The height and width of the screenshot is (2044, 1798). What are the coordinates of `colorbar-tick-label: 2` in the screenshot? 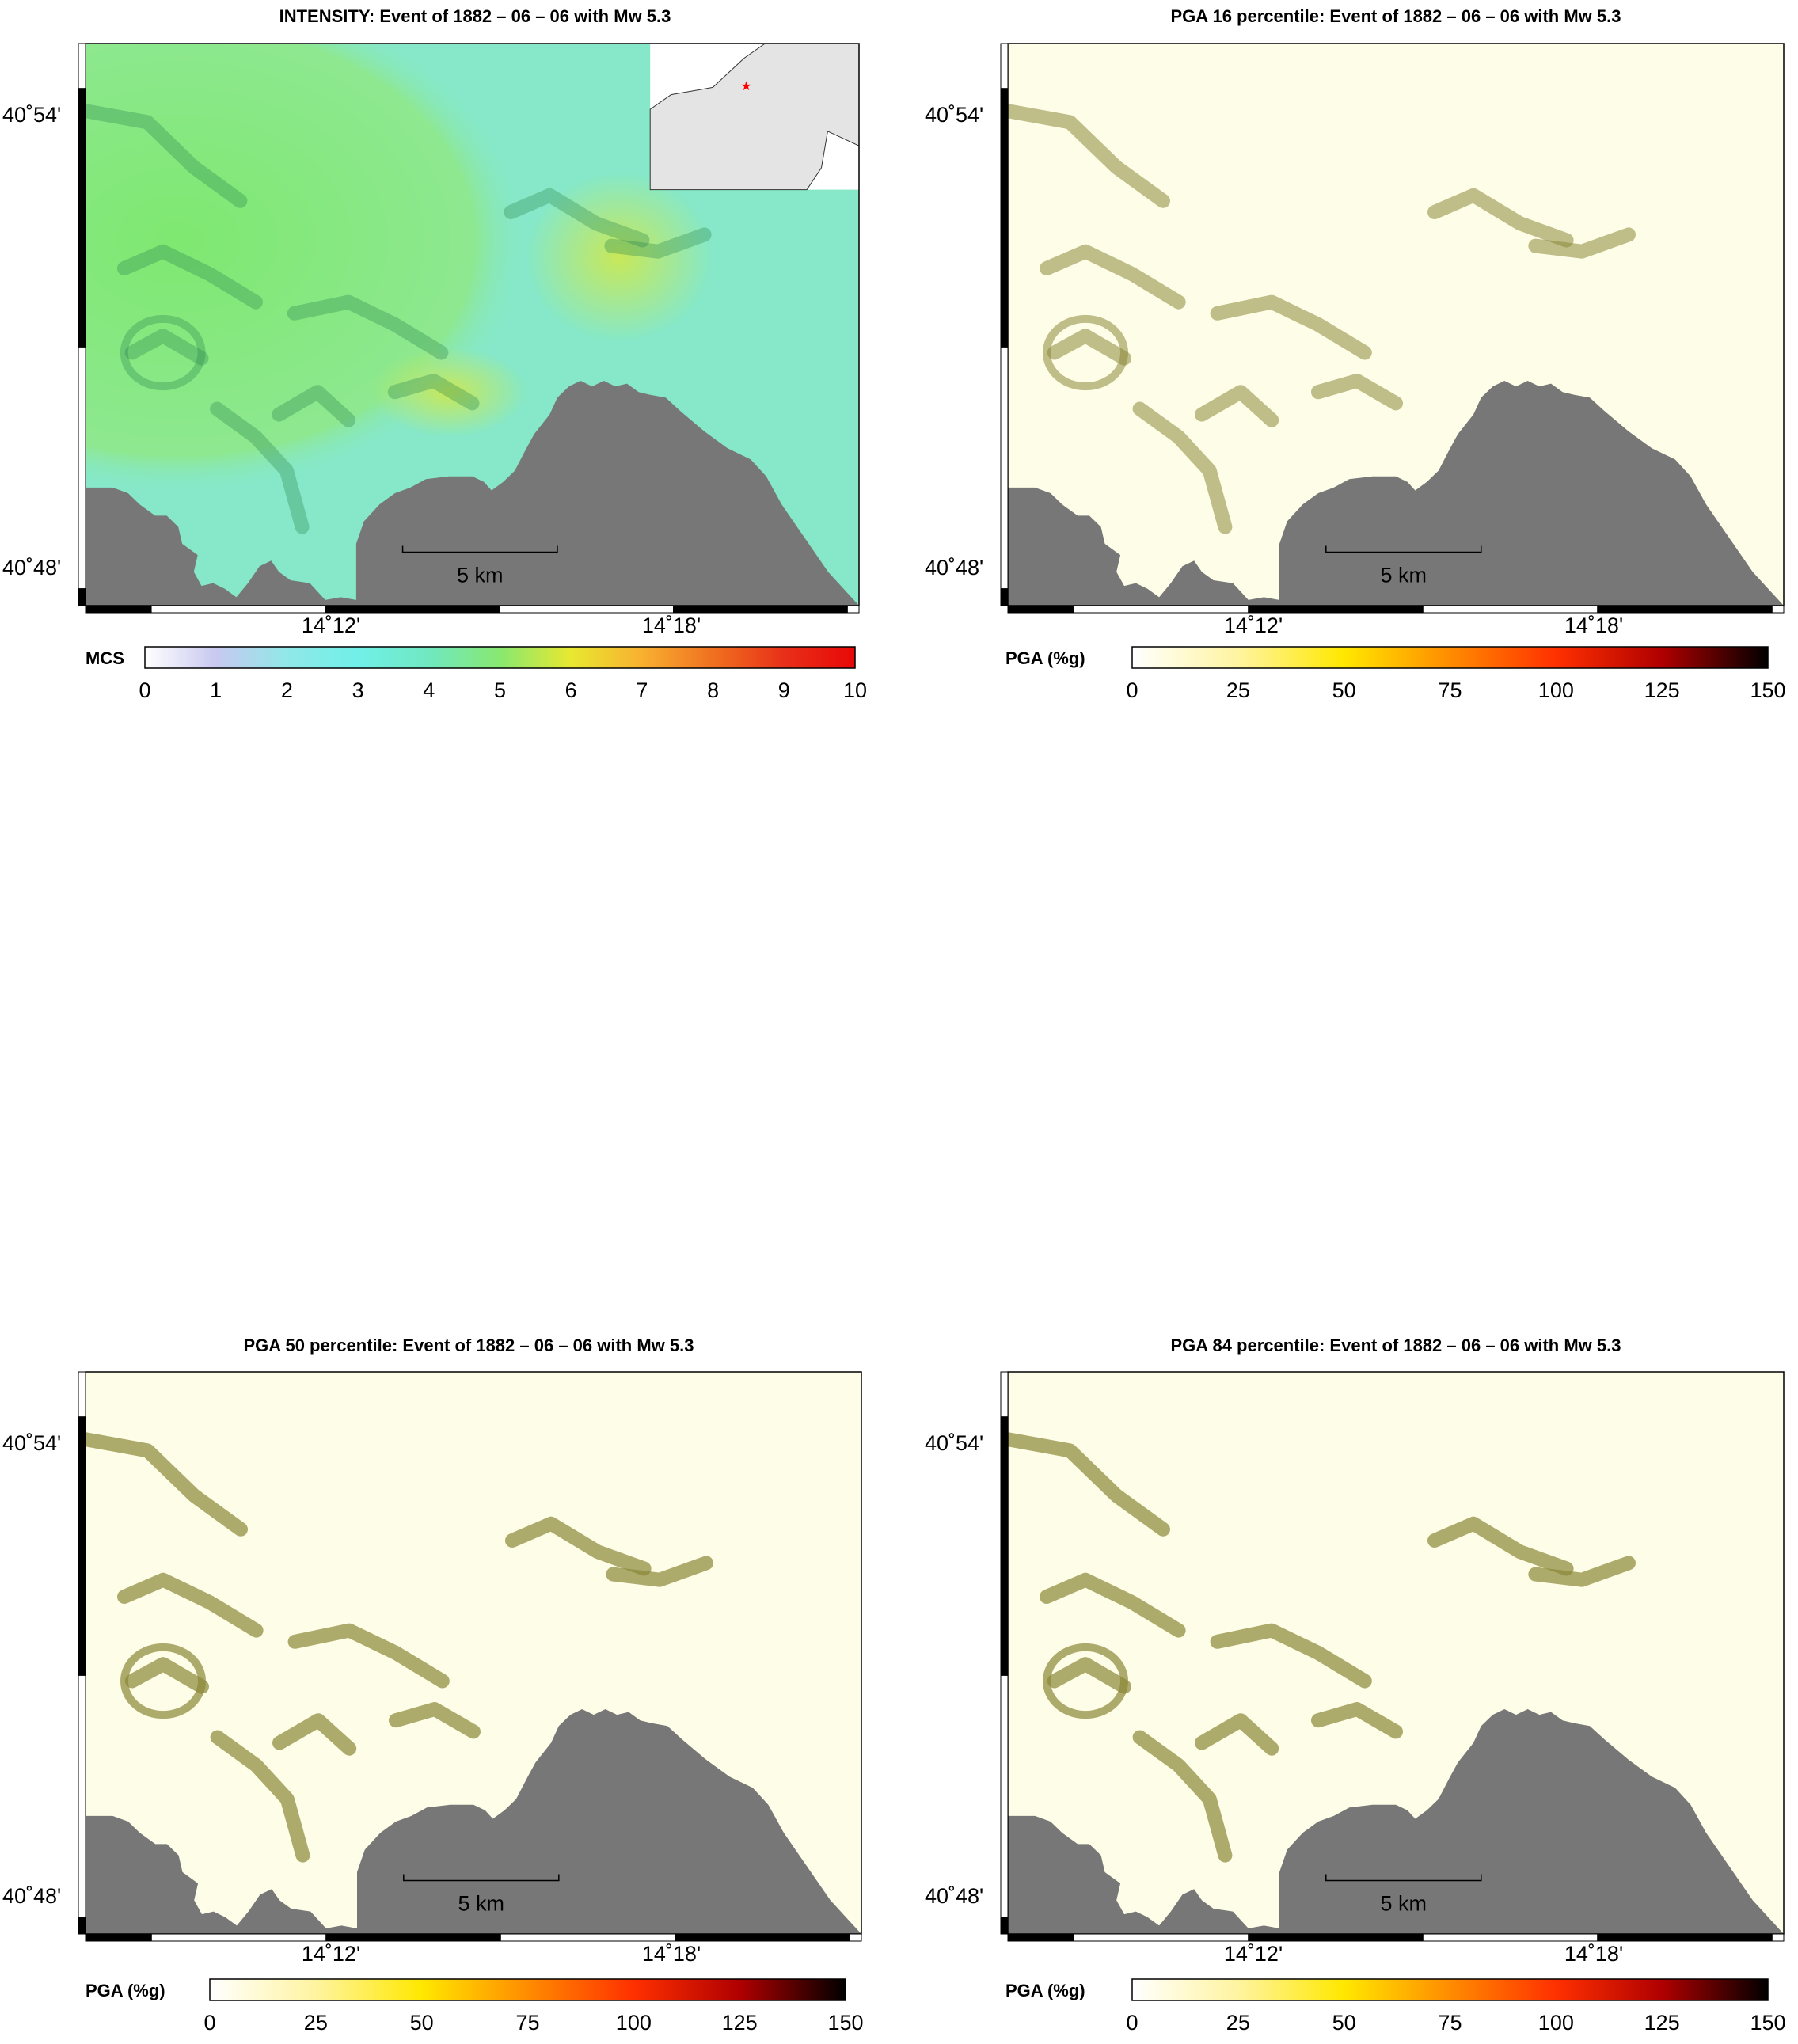 It's located at (286, 690).